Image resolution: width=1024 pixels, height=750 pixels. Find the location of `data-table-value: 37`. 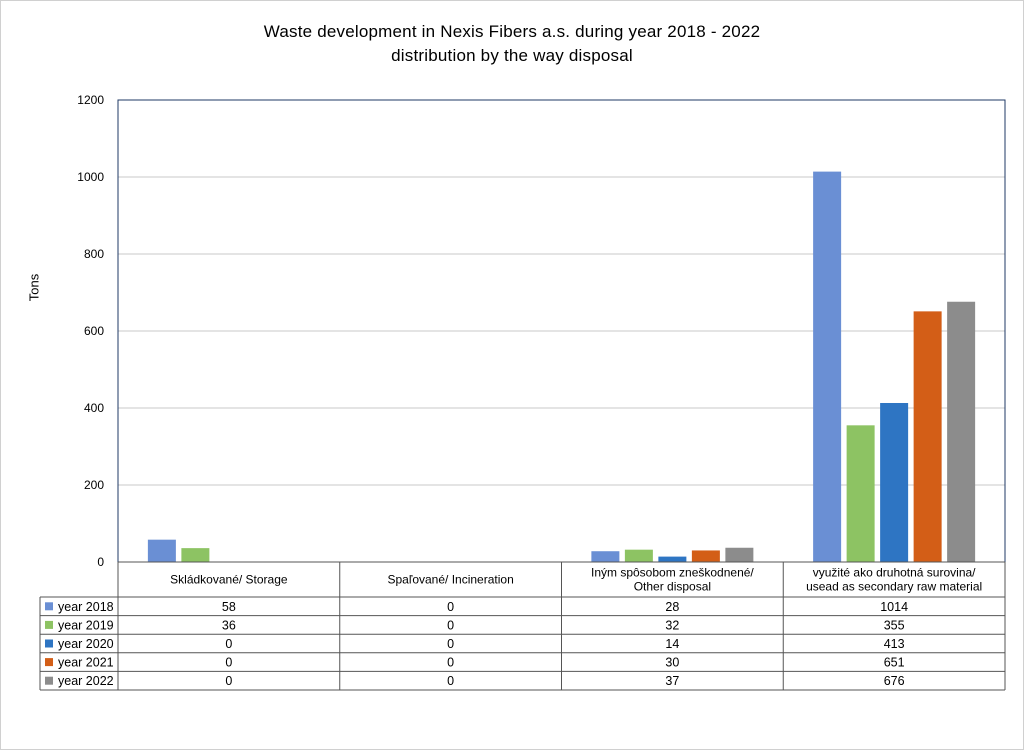

data-table-value: 37 is located at coordinates (672, 681).